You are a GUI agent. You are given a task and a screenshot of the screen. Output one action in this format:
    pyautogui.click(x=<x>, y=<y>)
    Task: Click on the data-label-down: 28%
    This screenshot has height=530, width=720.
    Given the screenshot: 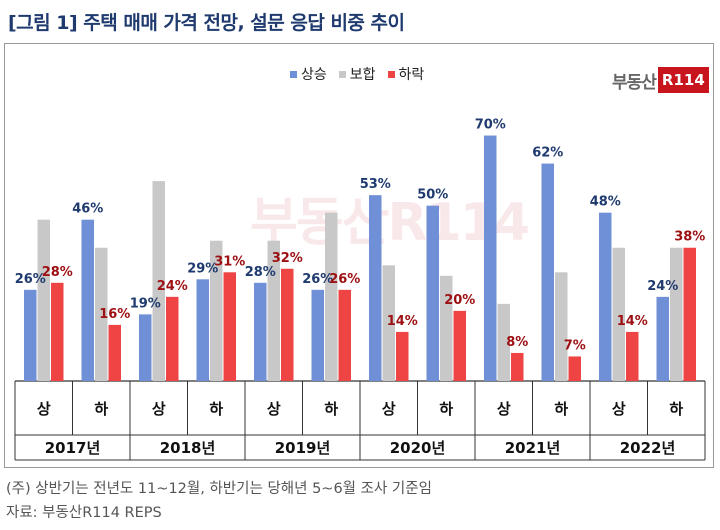 What is the action you would take?
    pyautogui.click(x=57, y=272)
    